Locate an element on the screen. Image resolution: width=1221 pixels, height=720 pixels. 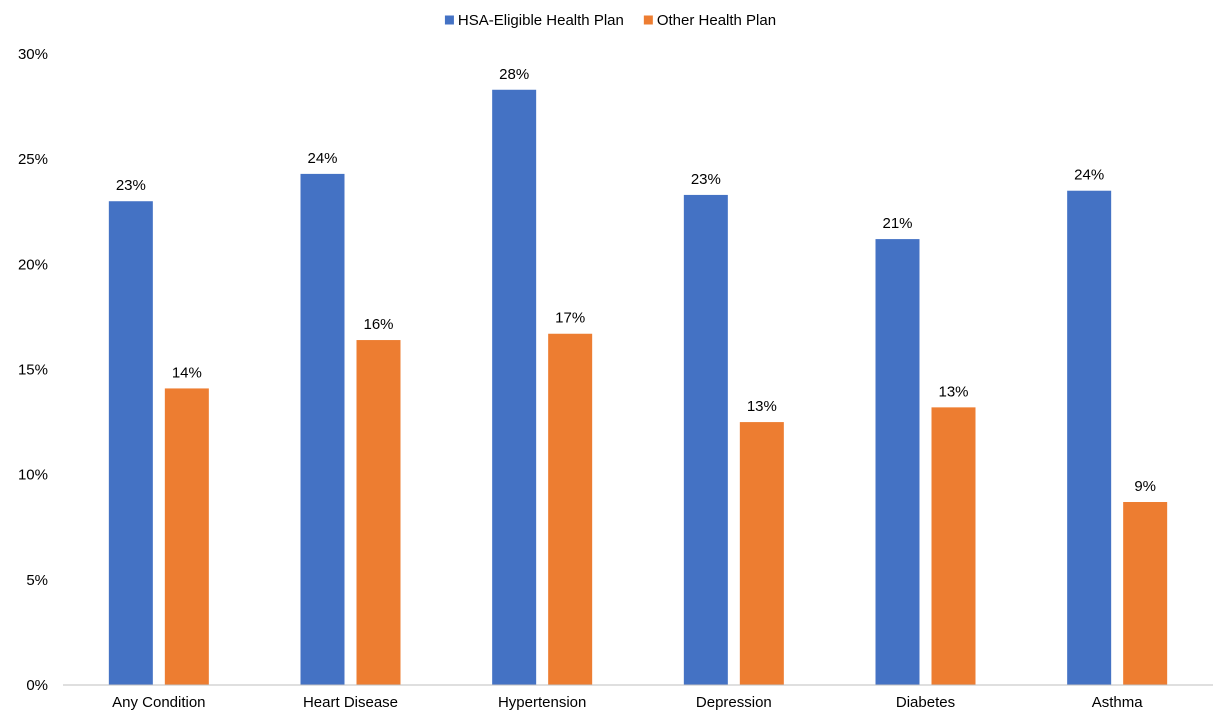
data-label: 28% is located at coordinates (514, 74).